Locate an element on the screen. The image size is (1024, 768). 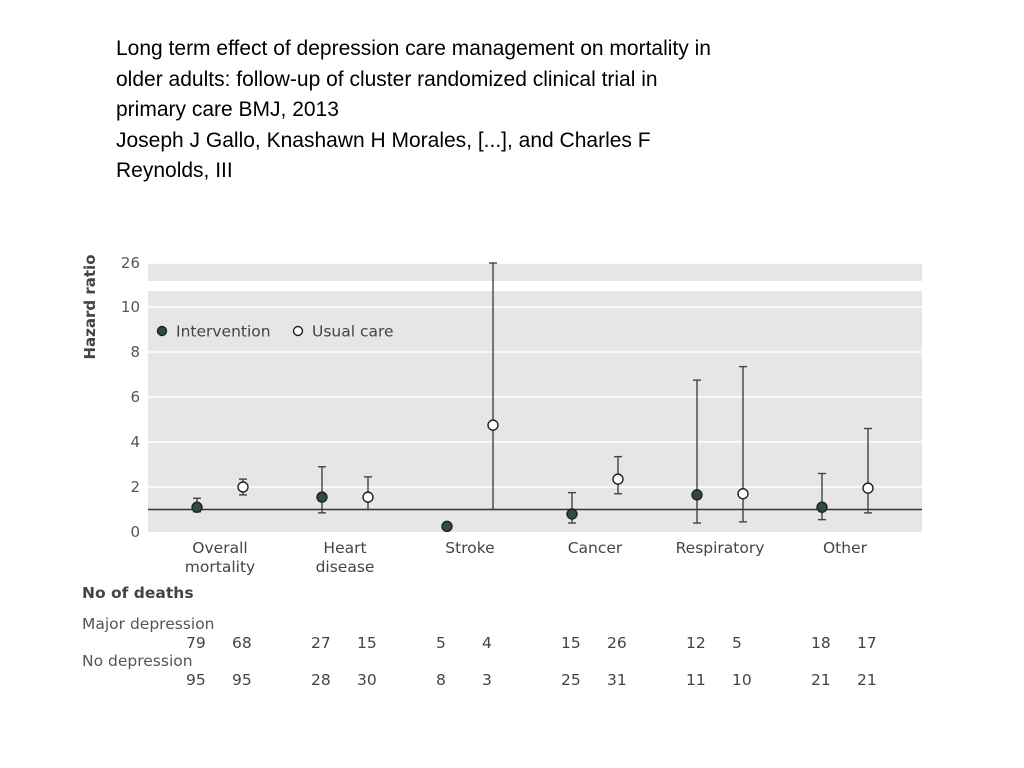
deaths-table-title: No of deaths is located at coordinates (138, 593).